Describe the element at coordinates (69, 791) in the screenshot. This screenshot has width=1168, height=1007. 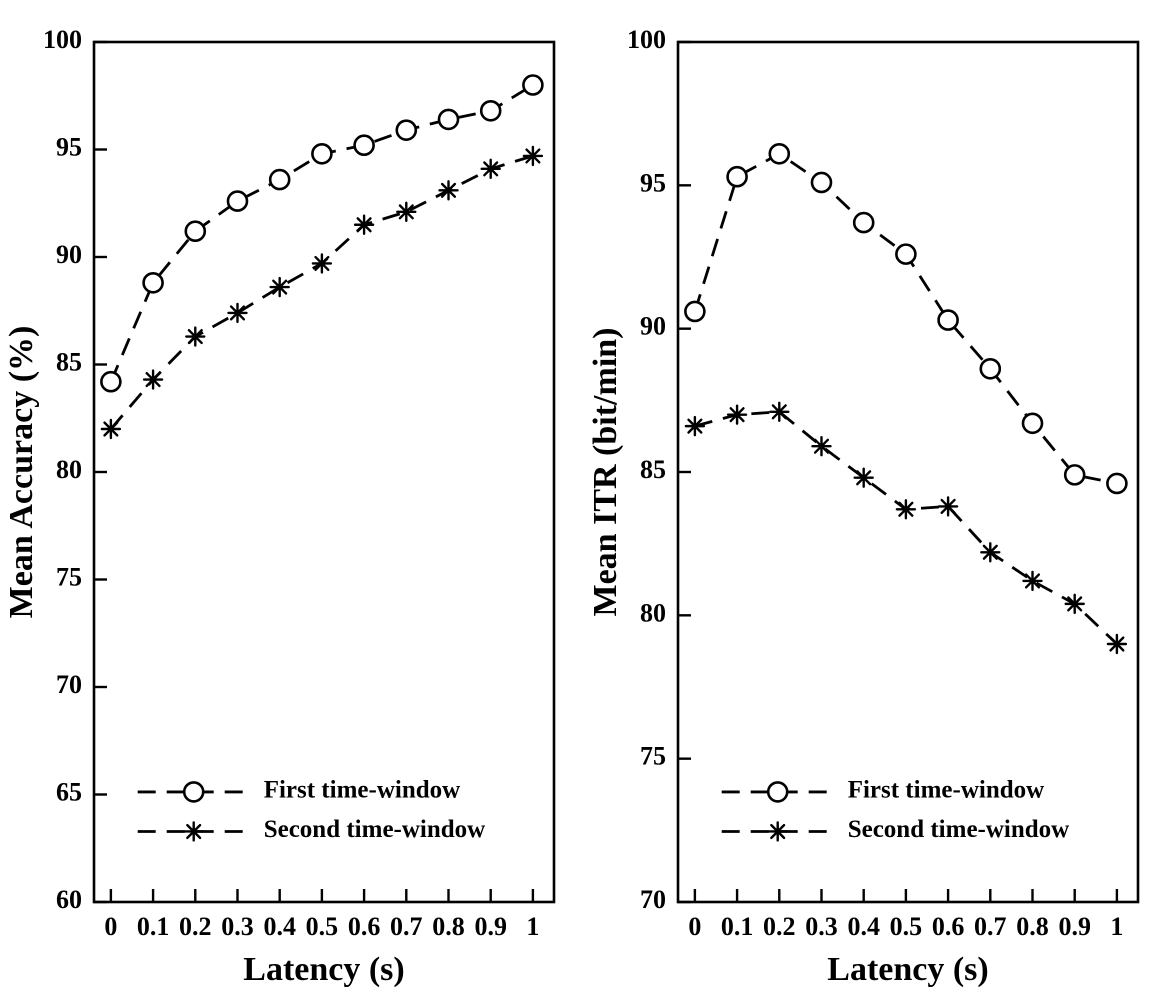
I see `y-tick-label: 65` at that location.